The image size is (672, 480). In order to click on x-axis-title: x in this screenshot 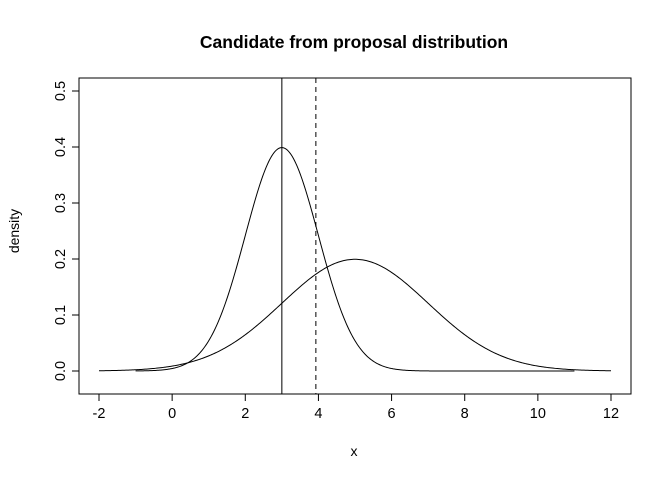, I will do `click(354, 451)`.